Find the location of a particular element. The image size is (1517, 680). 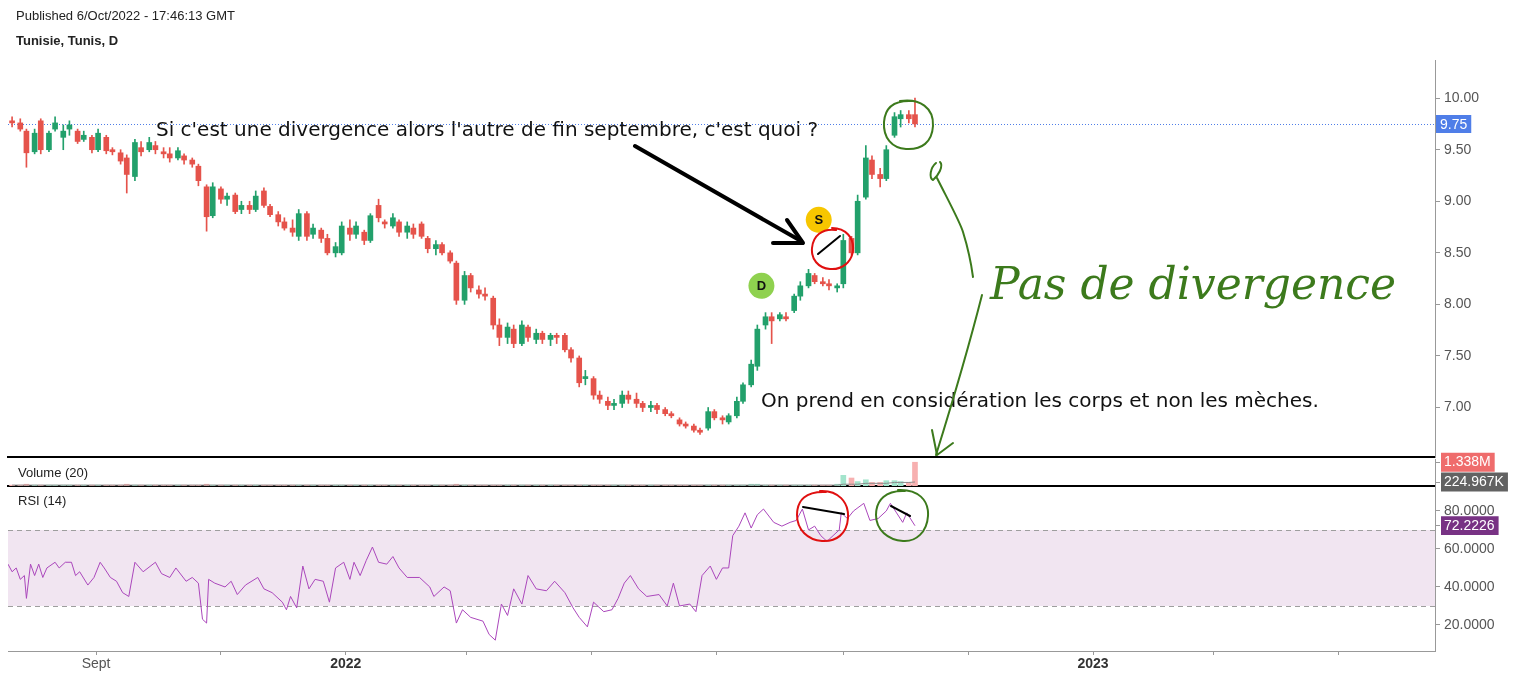

annotation: Pas de divergence is located at coordinates (1193, 284).